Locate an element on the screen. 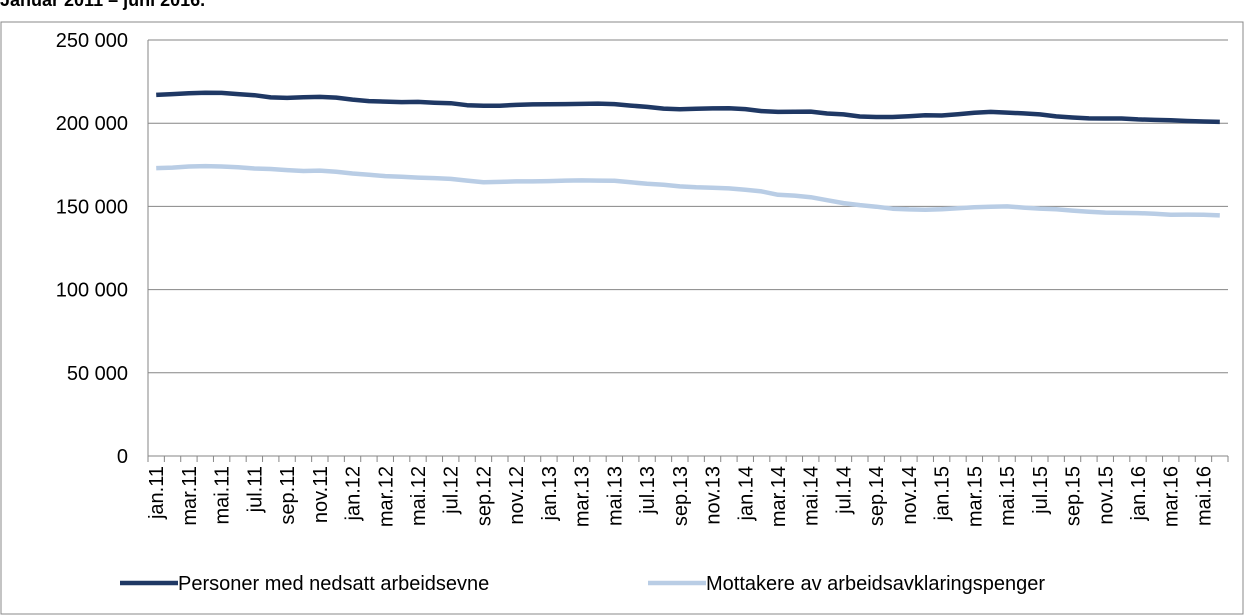  x-tick-label: nov.11 is located at coordinates (321, 494).